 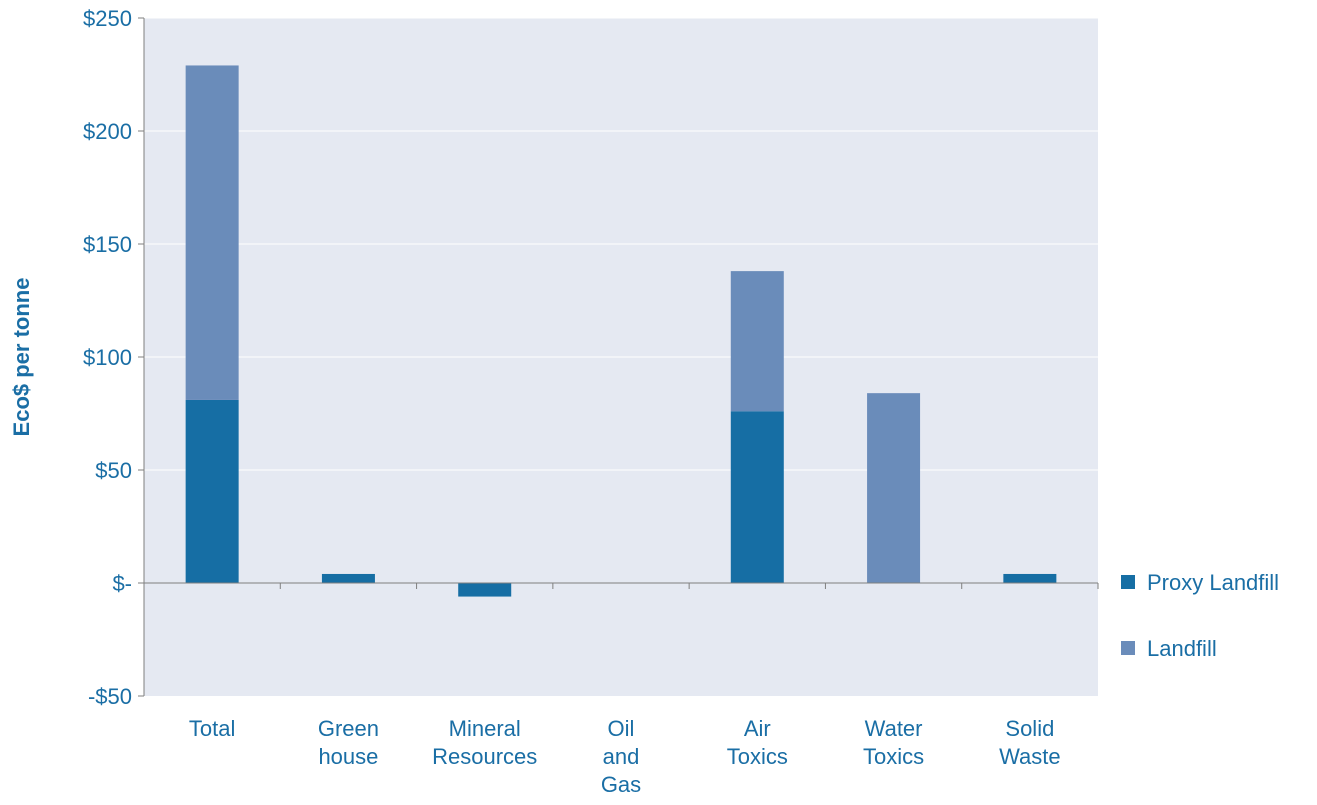 What do you see at coordinates (1213, 582) in the screenshot?
I see `legend-label: Proxy Landfill` at bounding box center [1213, 582].